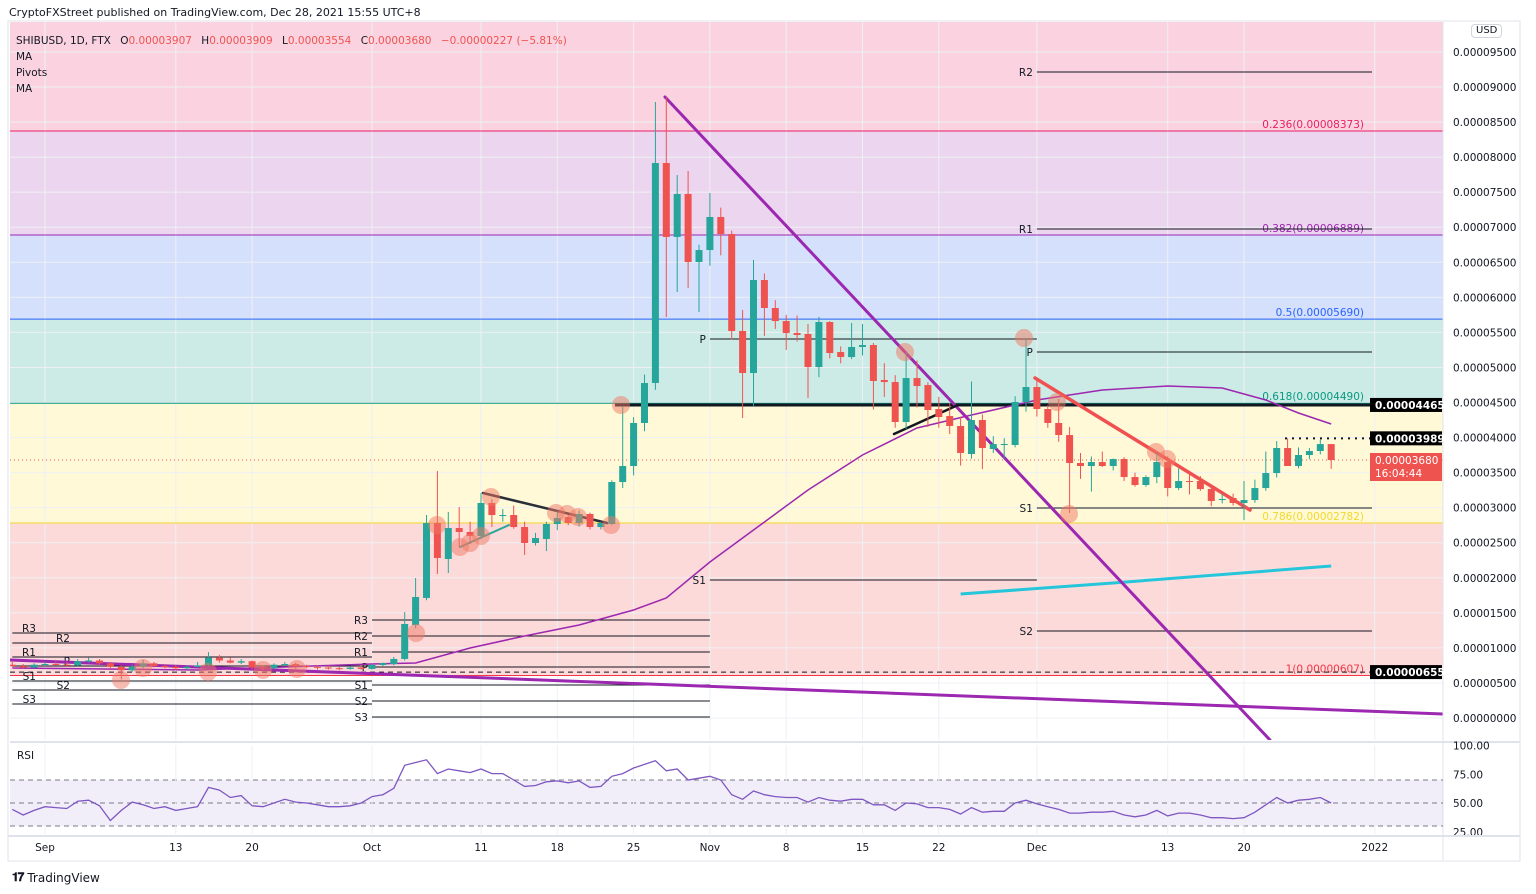 The width and height of the screenshot is (1536, 894). I want to click on wedge-line, so click(926, 419).